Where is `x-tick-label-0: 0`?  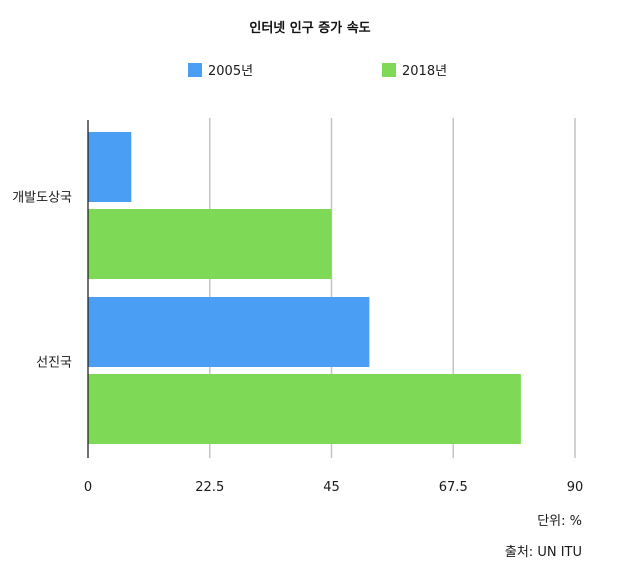
x-tick-label-0: 0 is located at coordinates (88, 487).